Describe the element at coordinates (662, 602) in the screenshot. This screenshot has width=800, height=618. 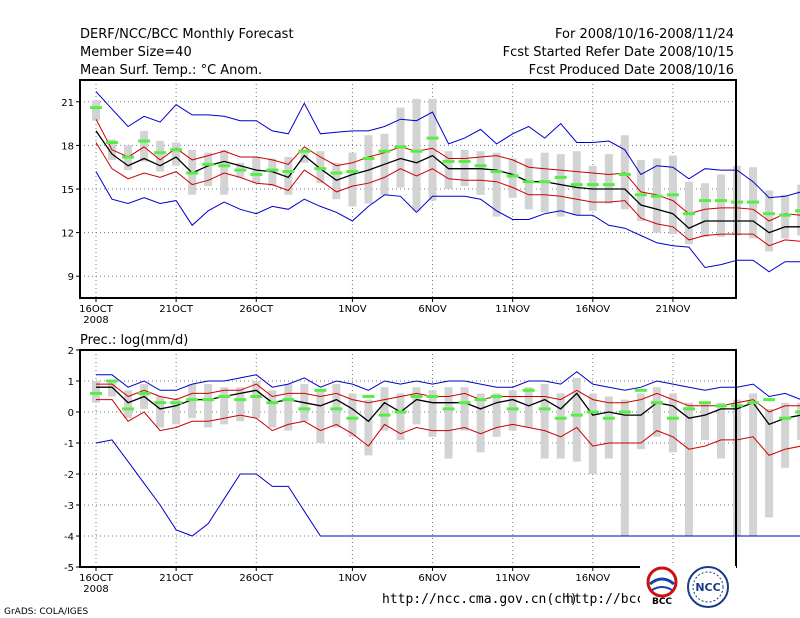
I see `bcc-logo-text: BCC` at that location.